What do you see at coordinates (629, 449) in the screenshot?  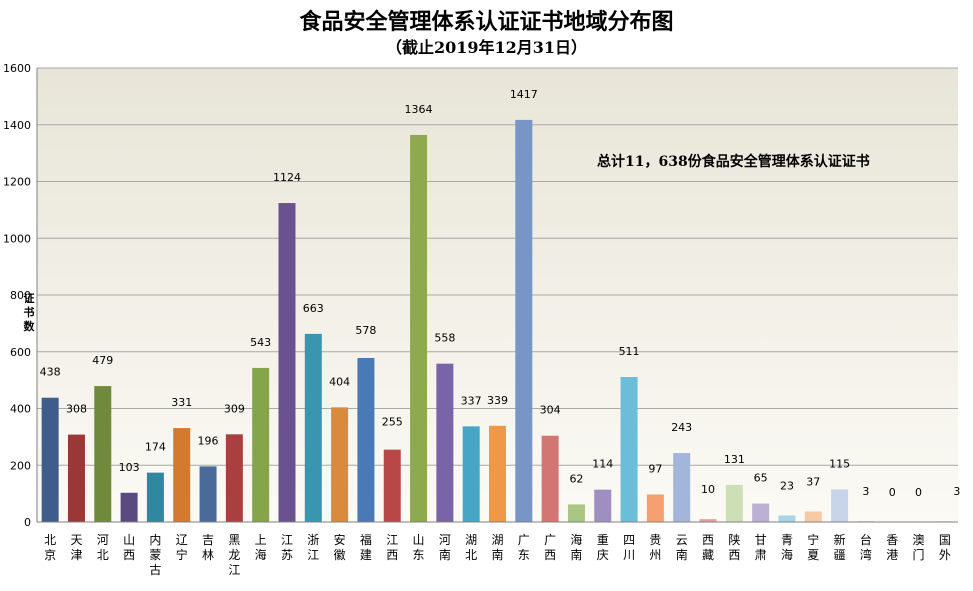 I see `bar-四川` at bounding box center [629, 449].